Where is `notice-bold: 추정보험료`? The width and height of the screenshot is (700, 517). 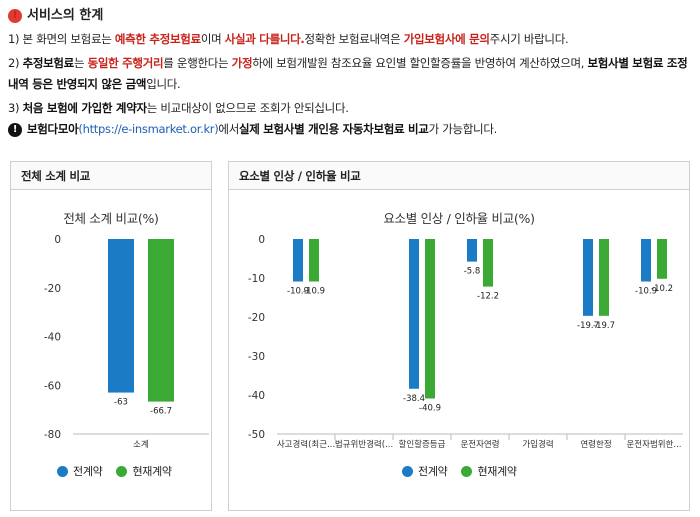
notice-bold: 추정보험료 is located at coordinates (48, 63).